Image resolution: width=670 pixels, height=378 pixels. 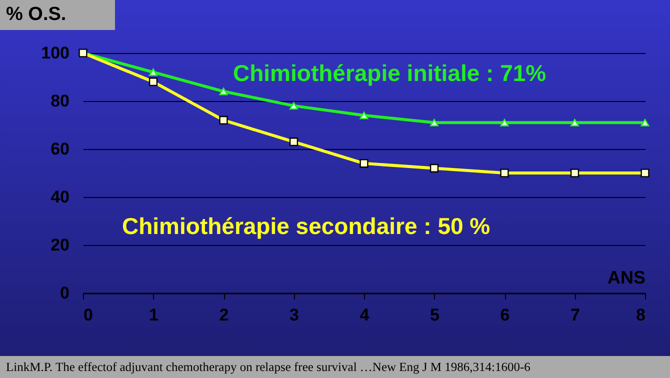 What do you see at coordinates (505, 315) in the screenshot?
I see `x-tick-label: 6` at bounding box center [505, 315].